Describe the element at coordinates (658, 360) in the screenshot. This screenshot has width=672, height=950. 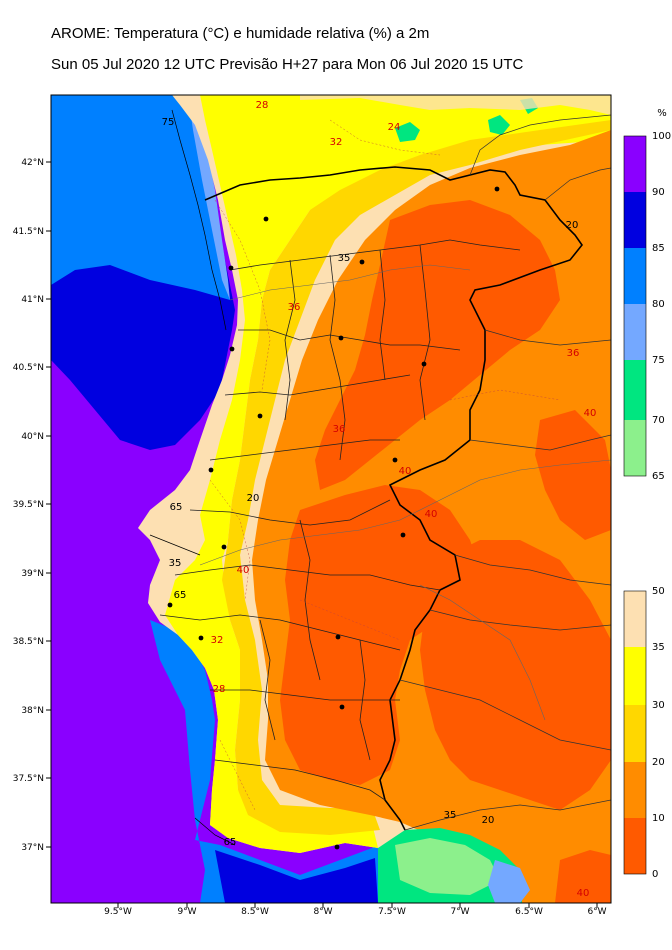
I see `humidity-tick-label: 75` at that location.